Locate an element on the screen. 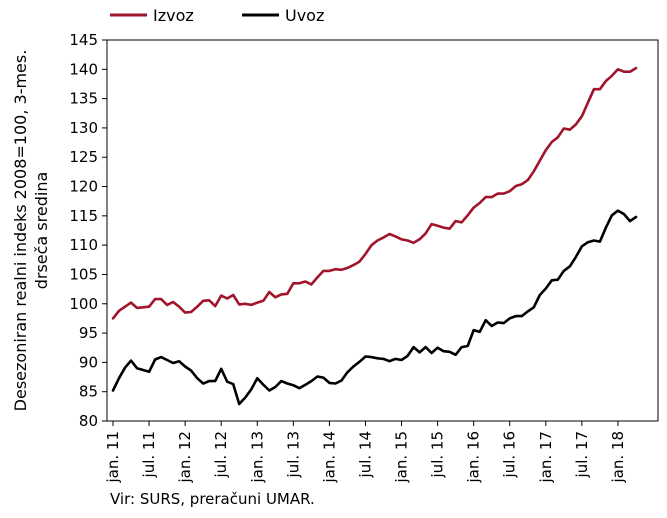 The image size is (667, 518). source-note: Vir: SURS, preračuni UMAR. is located at coordinates (212, 499).